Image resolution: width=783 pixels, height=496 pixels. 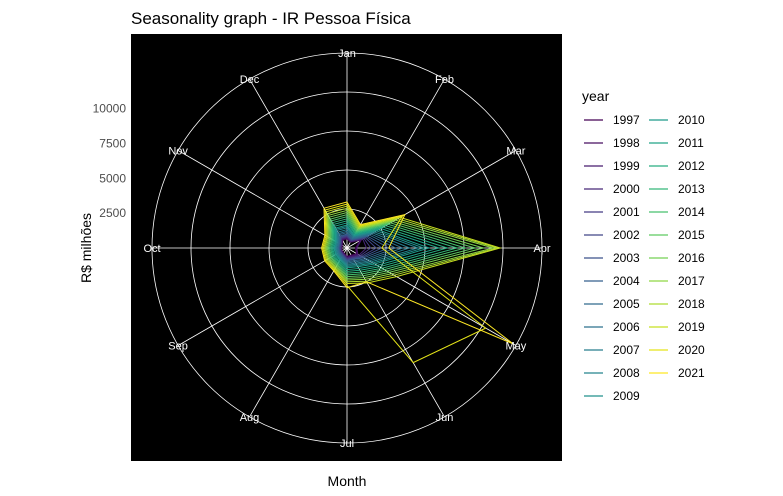 What do you see at coordinates (541, 249) in the screenshot?
I see `month-label-apr: Apr` at bounding box center [541, 249].